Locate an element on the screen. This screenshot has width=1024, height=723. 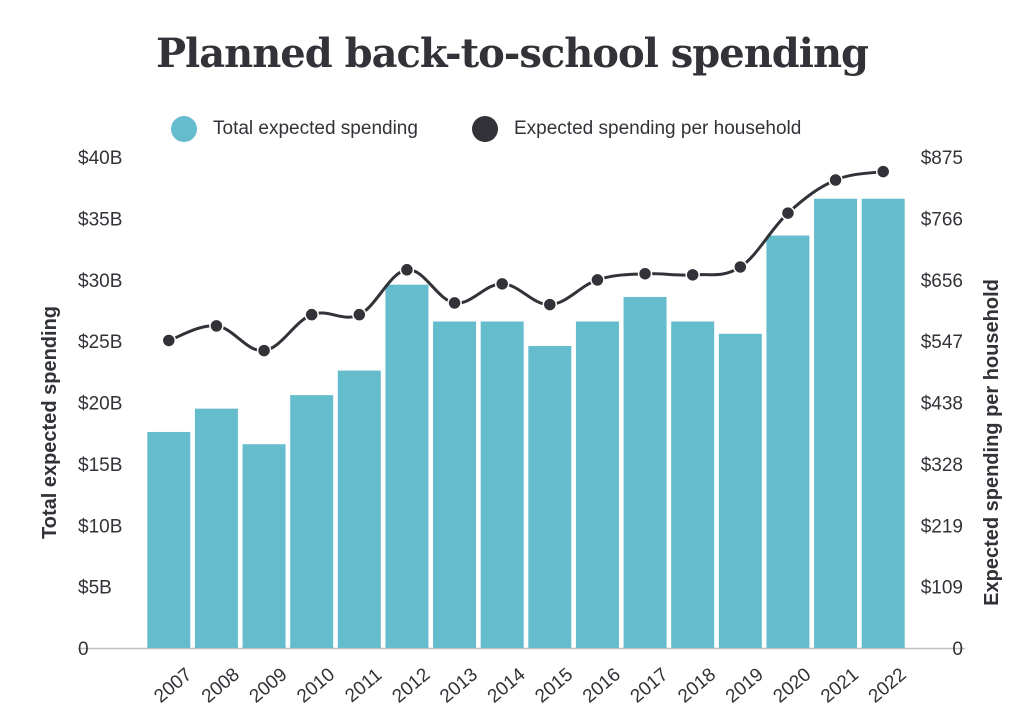
y-left-tick-label: $25B is located at coordinates (100, 342).